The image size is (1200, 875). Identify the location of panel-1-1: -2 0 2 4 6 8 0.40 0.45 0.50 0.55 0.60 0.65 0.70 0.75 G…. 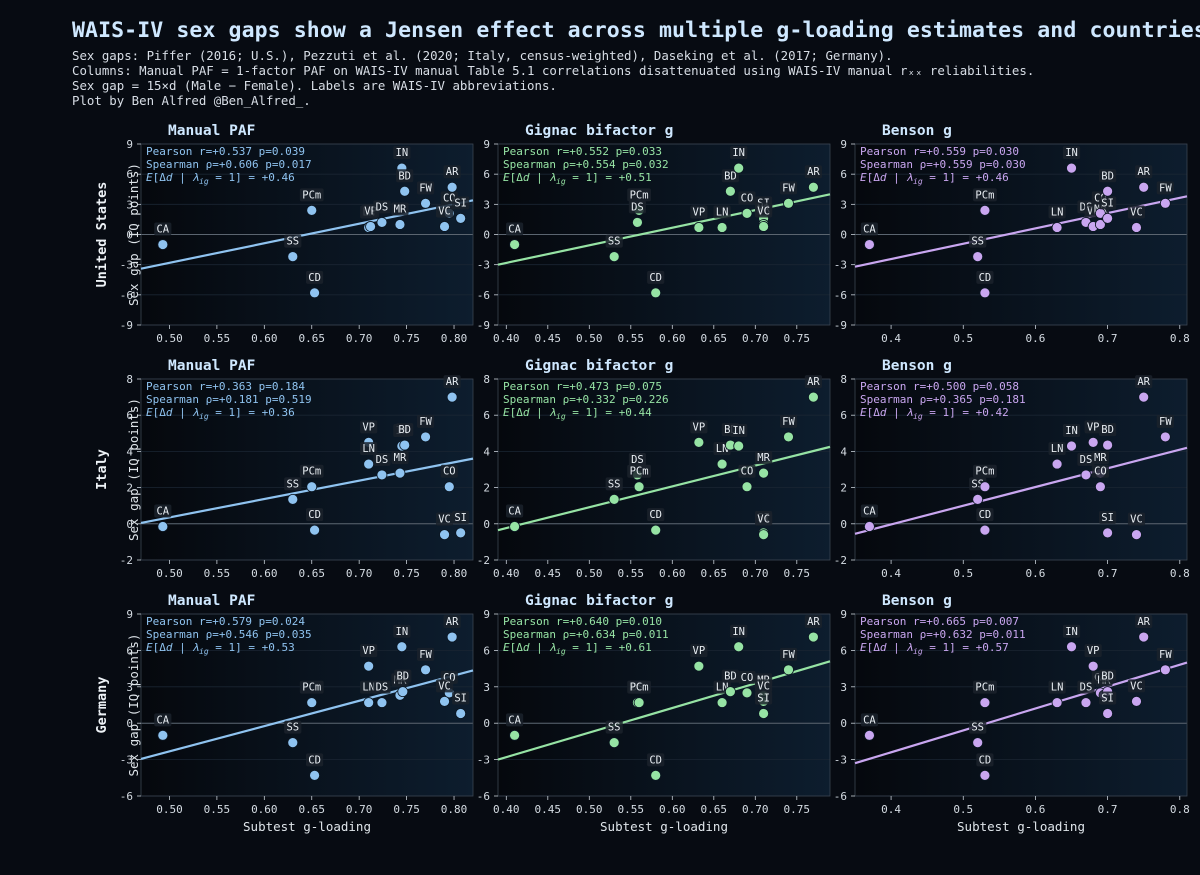
(654, 469).